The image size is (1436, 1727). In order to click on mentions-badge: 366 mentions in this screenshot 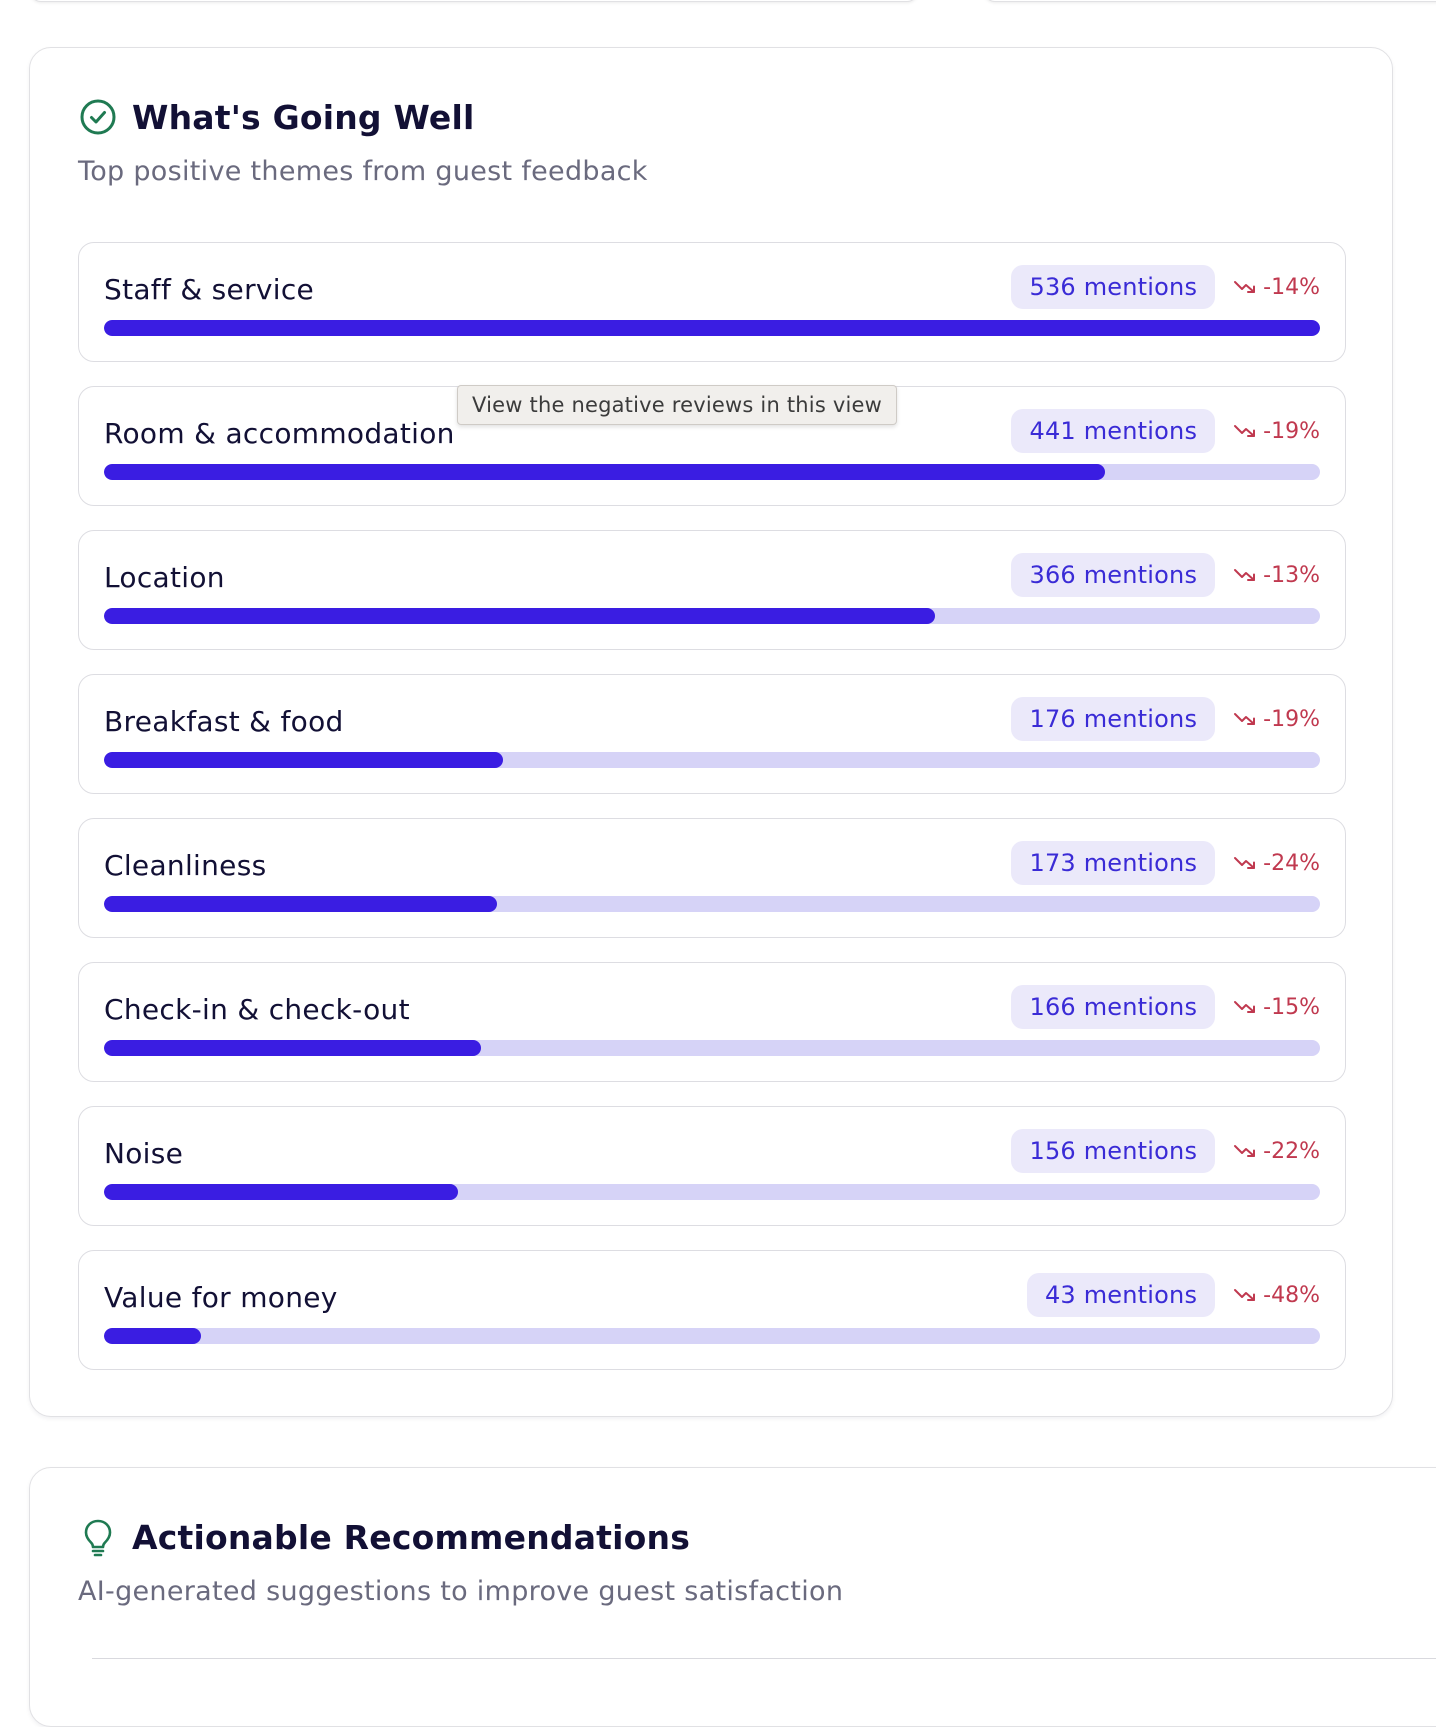, I will do `click(1113, 575)`.